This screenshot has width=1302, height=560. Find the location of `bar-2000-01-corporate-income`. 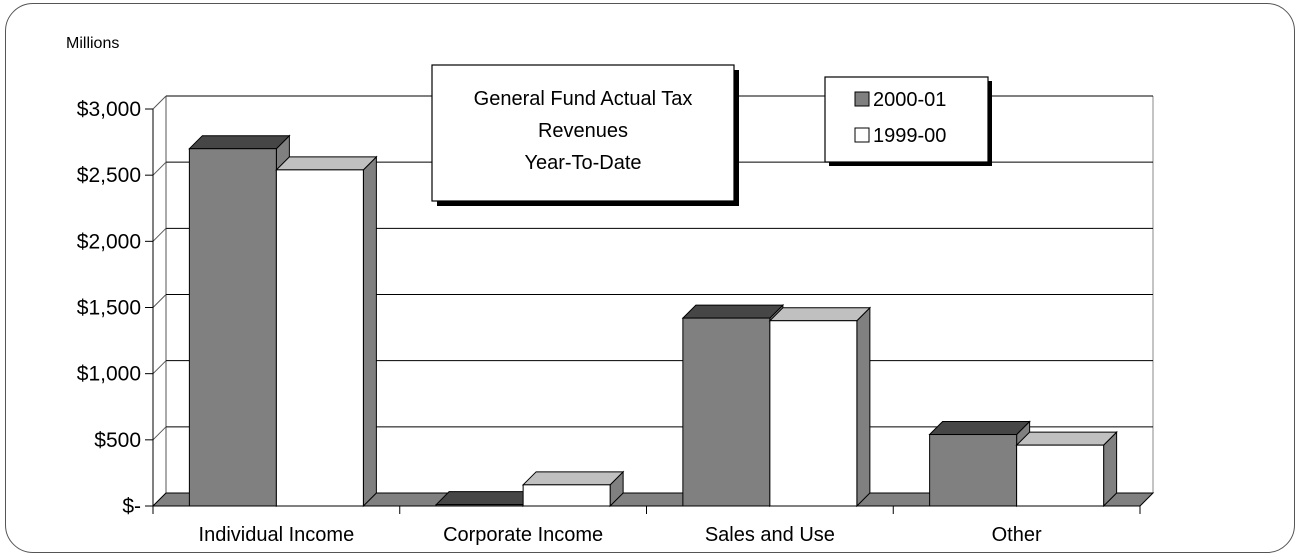

bar-2000-01-corporate-income is located at coordinates (486, 499).